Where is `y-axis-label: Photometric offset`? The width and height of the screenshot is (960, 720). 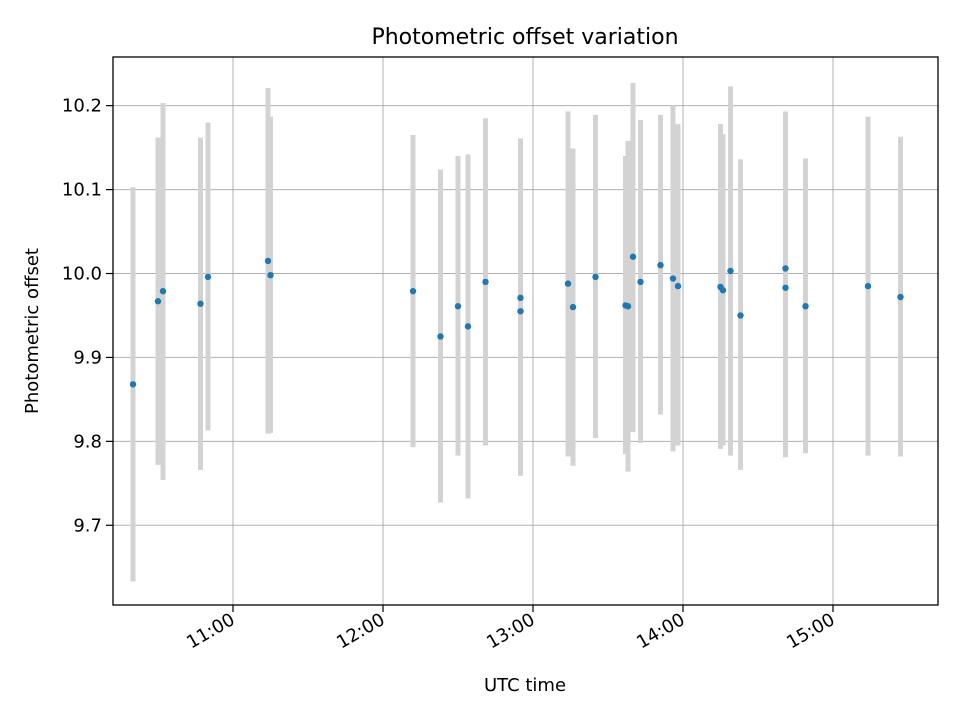 y-axis-label: Photometric offset is located at coordinates (32, 331).